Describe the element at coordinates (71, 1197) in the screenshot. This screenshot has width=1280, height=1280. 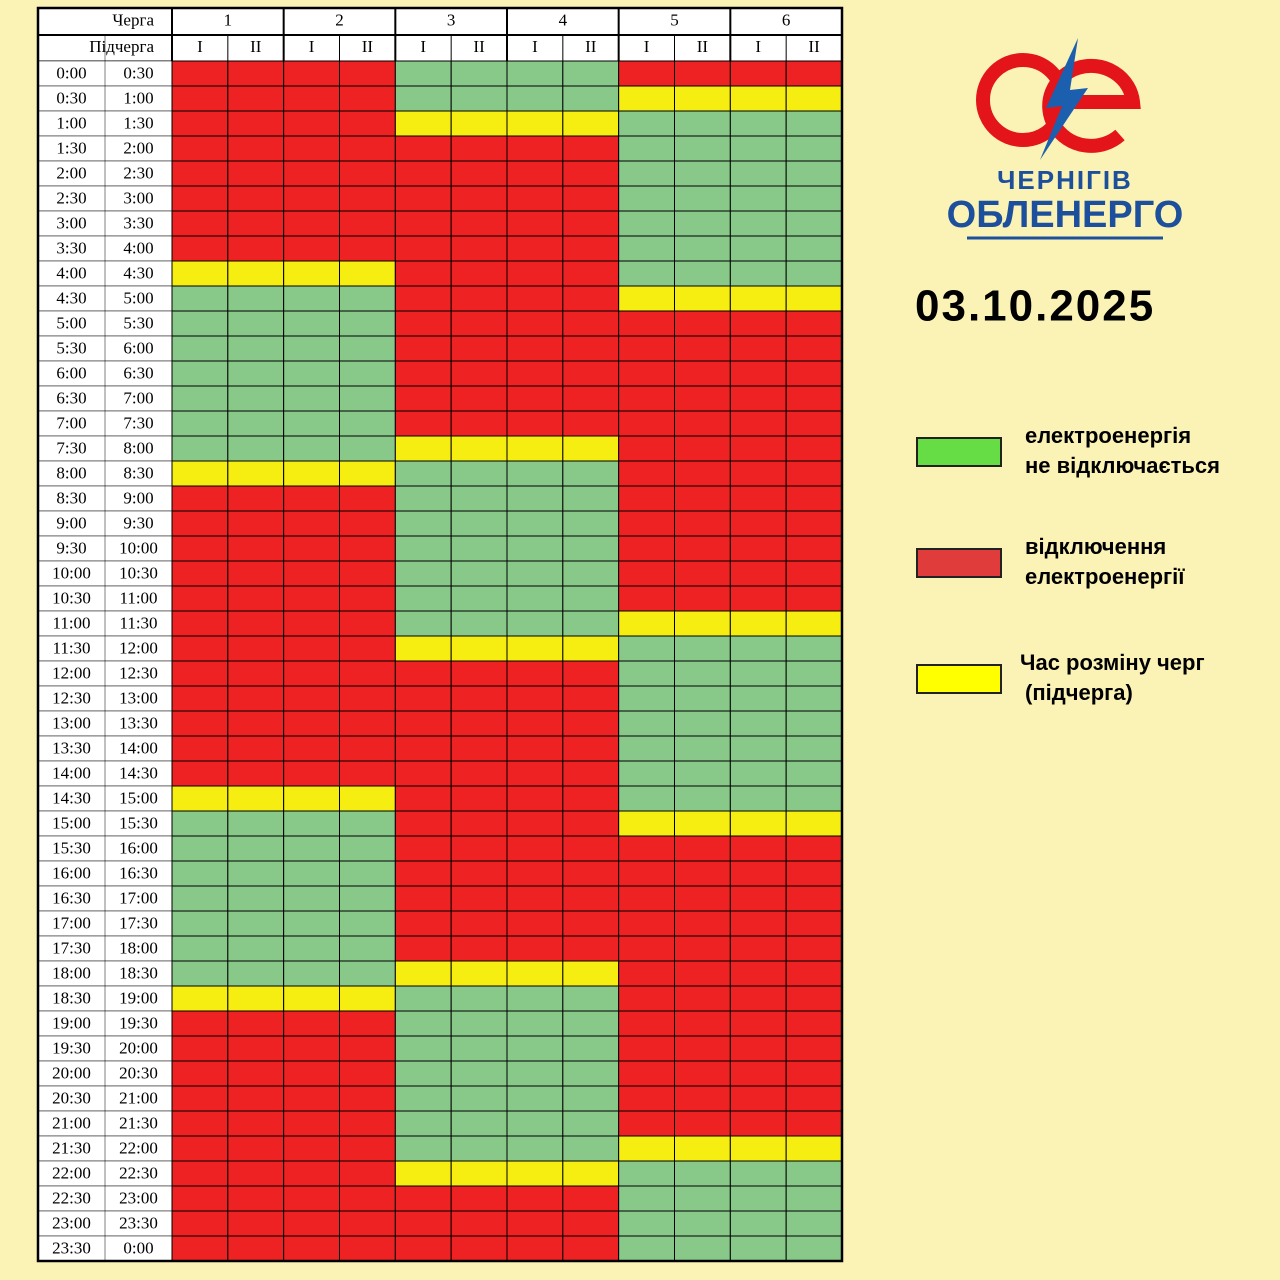
I see `time-from: 22:30` at that location.